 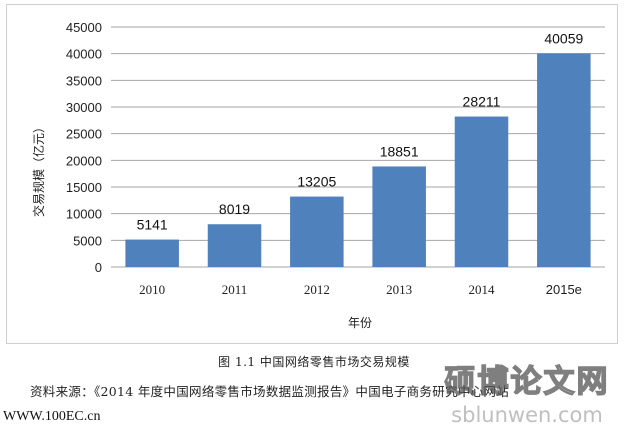 I want to click on source-note: 资料来源：《2014 年度中国网络零售市场数据监测报告》中国电子商务研究中心网站, so click(x=270, y=391).